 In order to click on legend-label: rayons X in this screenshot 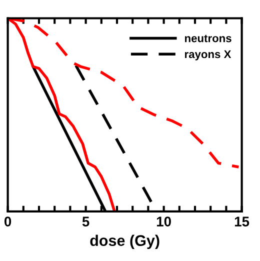, I will do `click(208, 55)`.